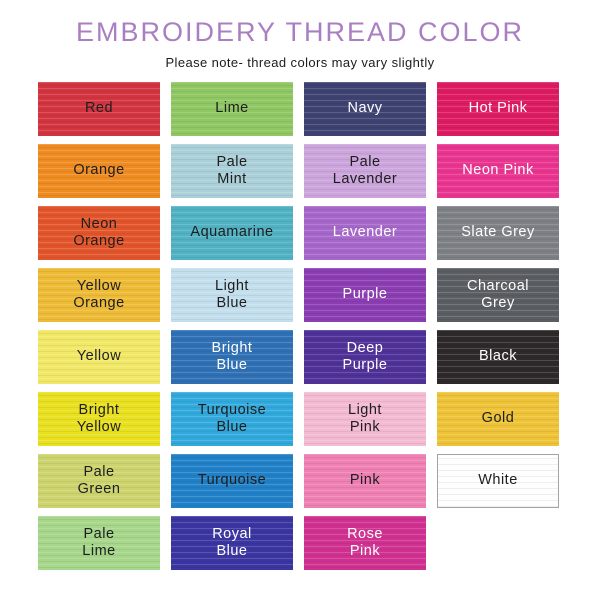 This screenshot has width=600, height=600. I want to click on color-swatch-white: White, so click(498, 481).